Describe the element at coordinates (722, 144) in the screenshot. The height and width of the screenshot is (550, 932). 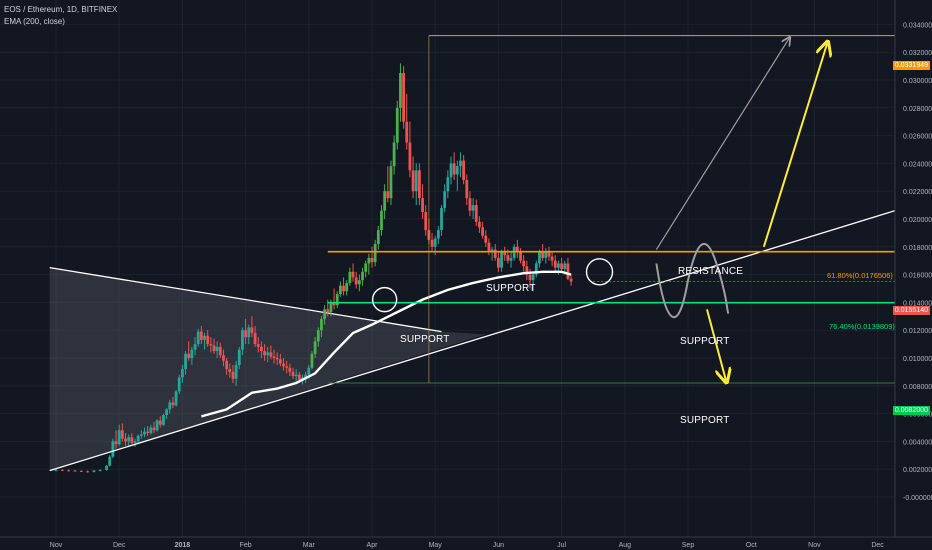
I see `gray-projection-arrow` at that location.